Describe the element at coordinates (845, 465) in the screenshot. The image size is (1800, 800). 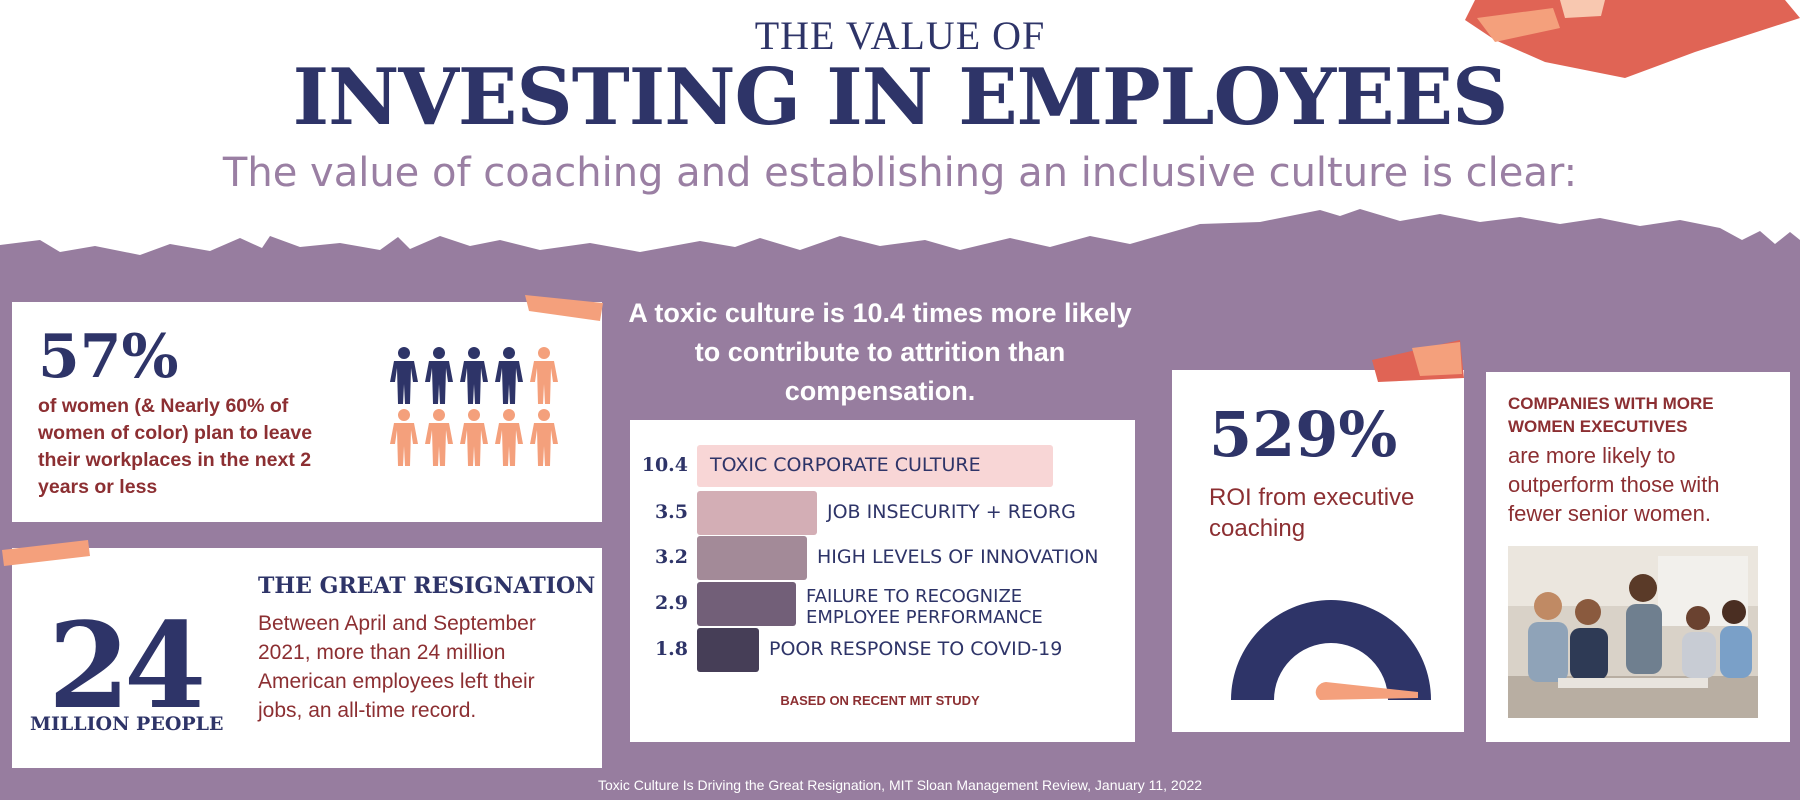
I see `chart-category-label: TOXIC CORPORATE CULTURE` at that location.